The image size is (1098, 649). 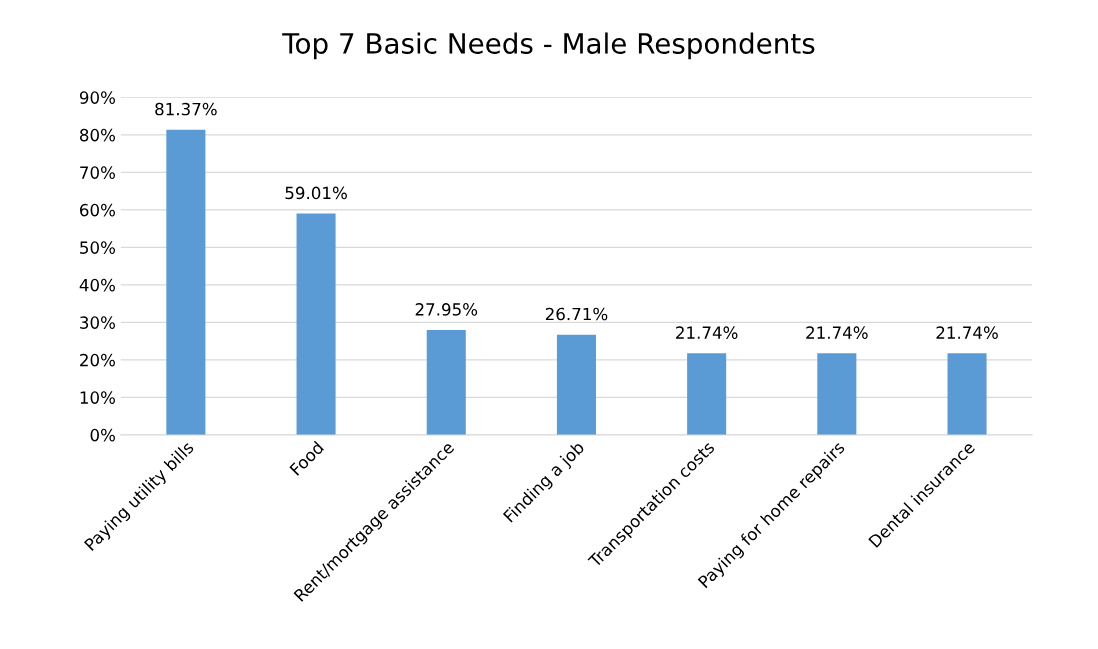 What do you see at coordinates (316, 193) in the screenshot?
I see `data-label: 59.01%` at bounding box center [316, 193].